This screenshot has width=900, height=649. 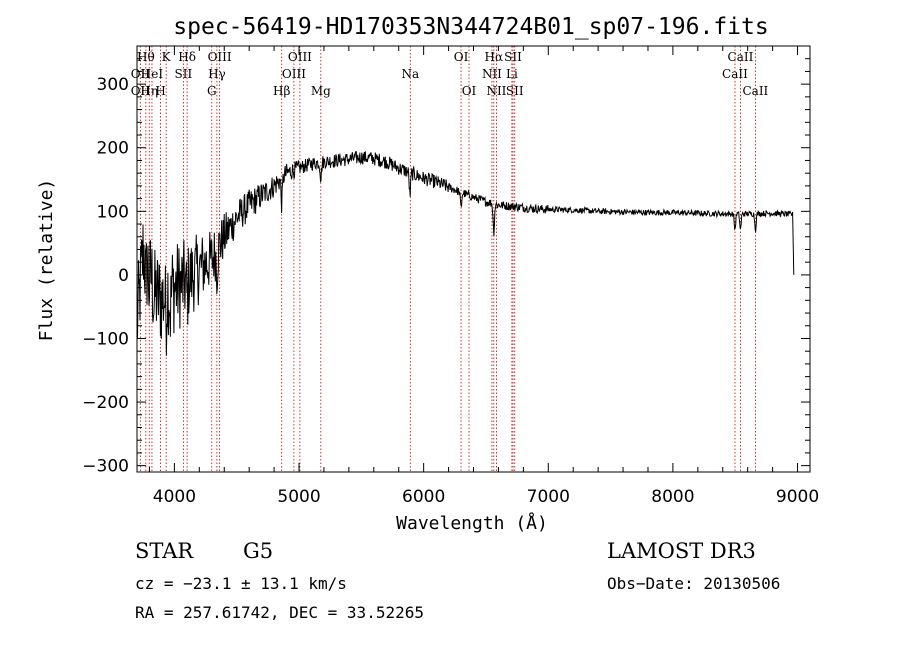 I want to click on x-axis-label: Wavelength (Å), so click(x=472, y=523).